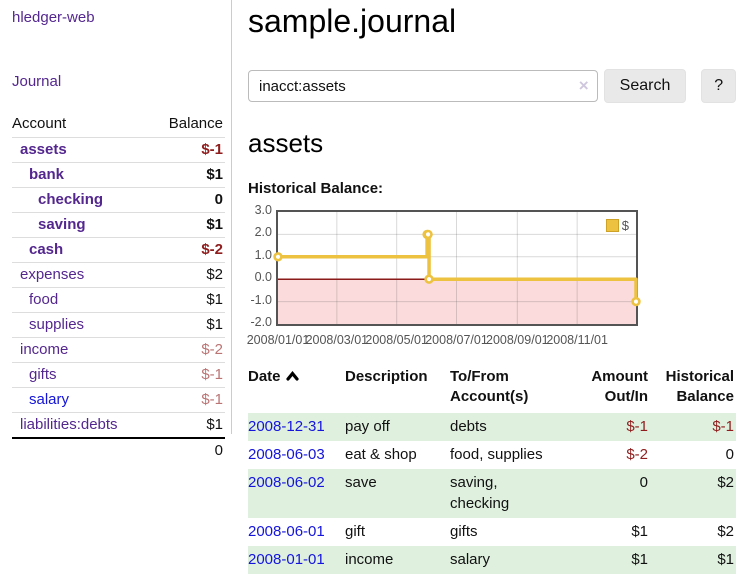 The width and height of the screenshot is (742, 582). I want to click on transaction-date: 2008-01-01, so click(296, 560).